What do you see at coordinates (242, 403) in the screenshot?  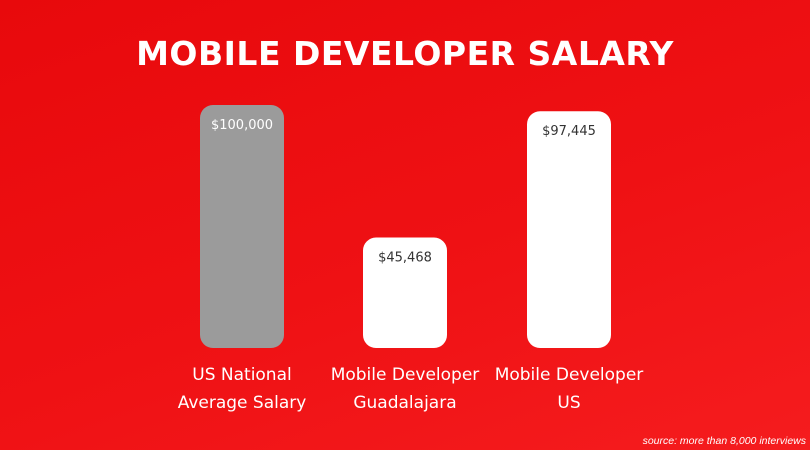 I see `category-label-line: Average Salary` at bounding box center [242, 403].